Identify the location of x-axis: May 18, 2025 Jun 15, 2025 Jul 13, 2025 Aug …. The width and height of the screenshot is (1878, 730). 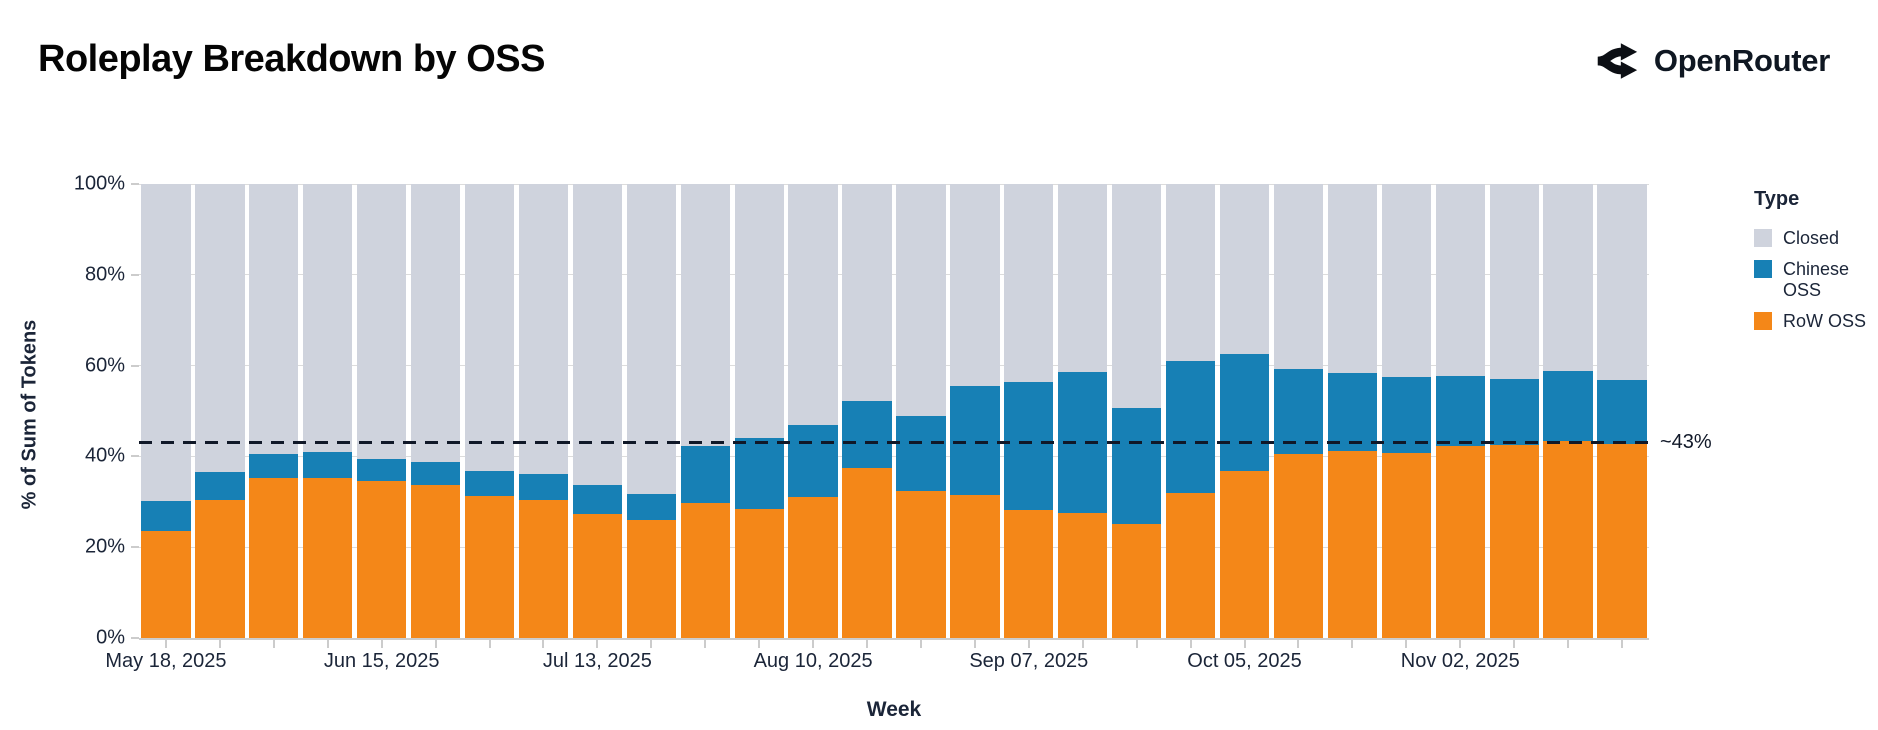
(877, 658).